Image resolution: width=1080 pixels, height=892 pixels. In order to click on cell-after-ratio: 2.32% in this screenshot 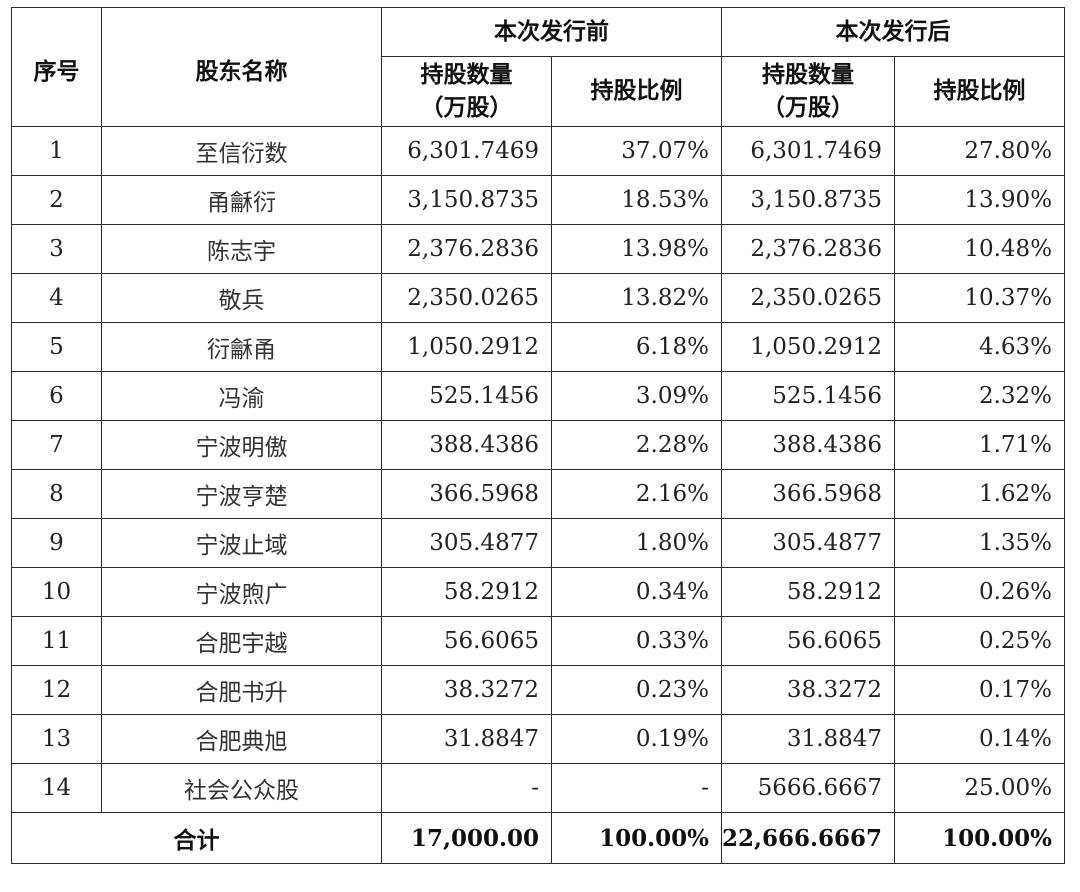, I will do `click(980, 396)`.